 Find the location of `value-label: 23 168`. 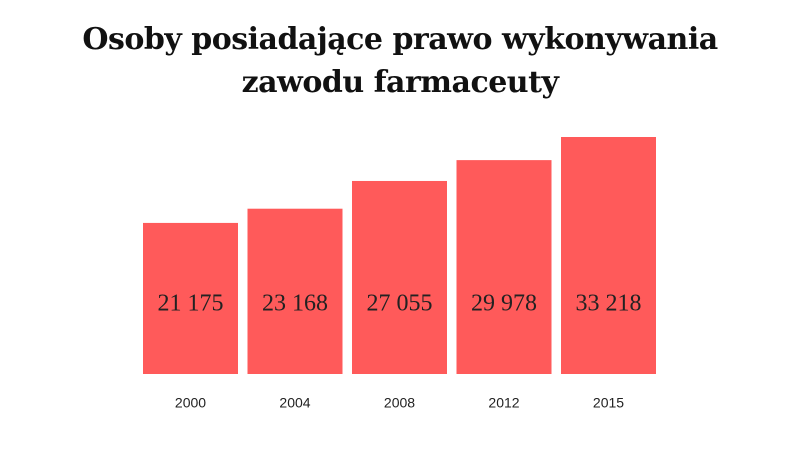

value-label: 23 168 is located at coordinates (295, 304).